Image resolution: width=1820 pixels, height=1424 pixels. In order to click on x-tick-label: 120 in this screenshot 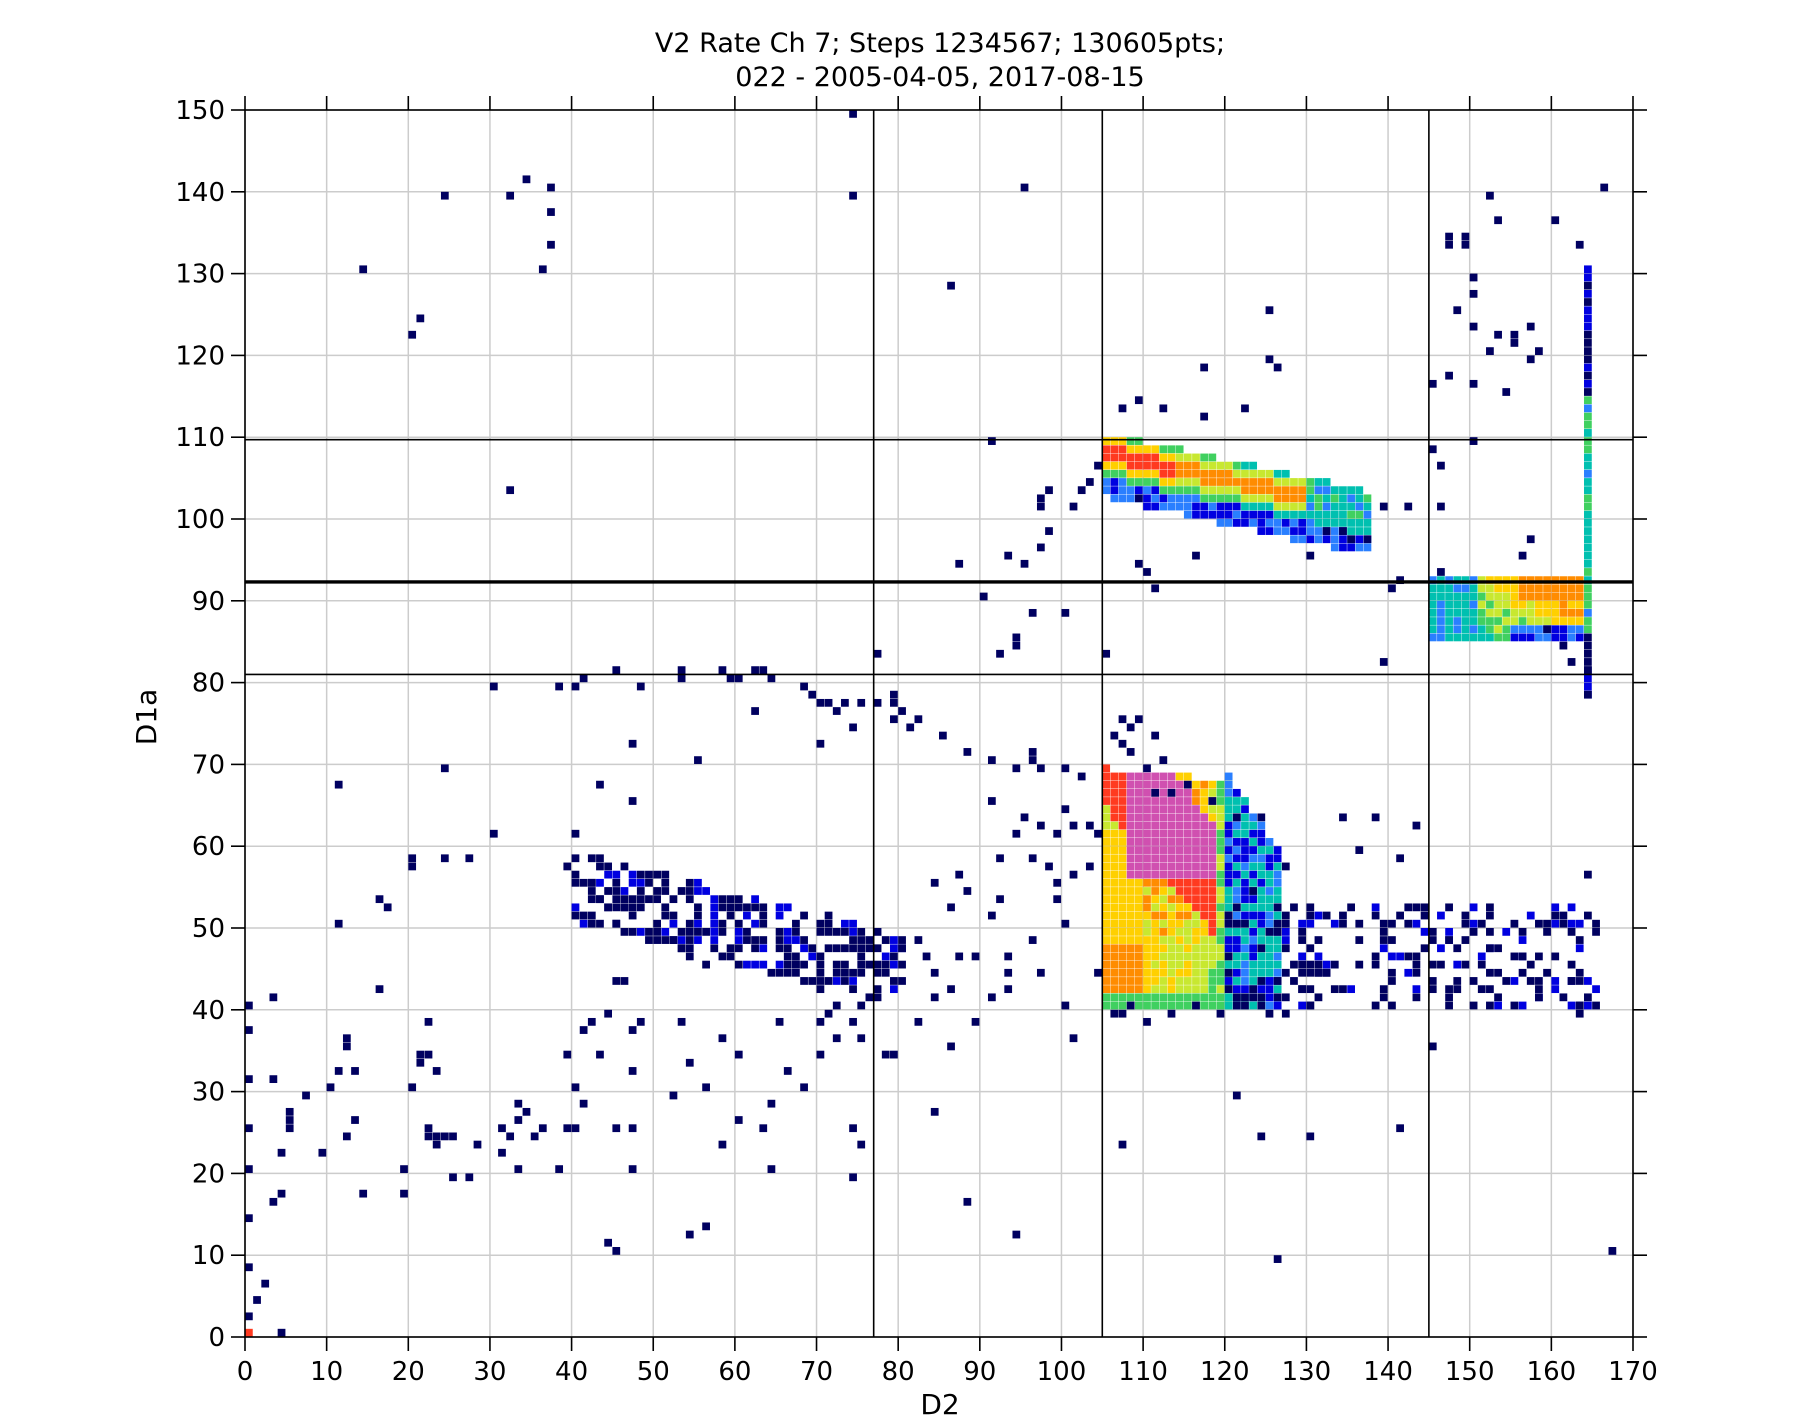, I will do `click(1225, 1372)`.